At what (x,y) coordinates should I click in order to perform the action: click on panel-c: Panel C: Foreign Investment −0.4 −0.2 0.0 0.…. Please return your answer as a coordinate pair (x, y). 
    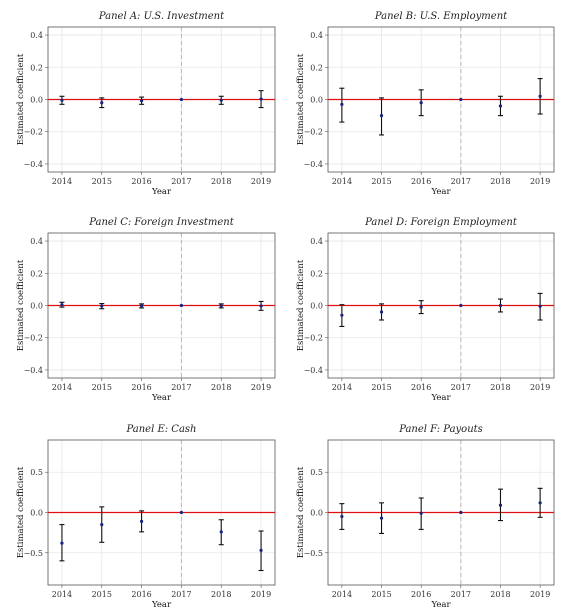
    Looking at the image, I should click on (146, 310).